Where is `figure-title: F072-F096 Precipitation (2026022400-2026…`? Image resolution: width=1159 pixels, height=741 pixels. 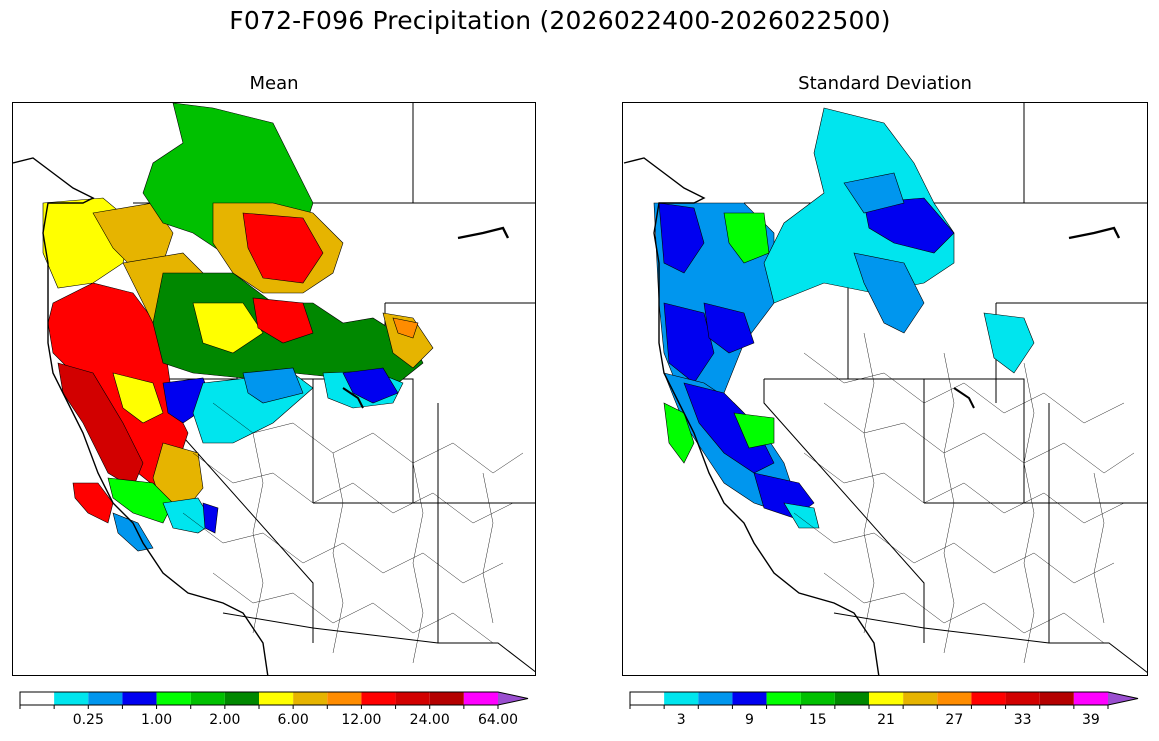
figure-title: F072-F096 Precipitation (2026022400-2026… is located at coordinates (560, 20).